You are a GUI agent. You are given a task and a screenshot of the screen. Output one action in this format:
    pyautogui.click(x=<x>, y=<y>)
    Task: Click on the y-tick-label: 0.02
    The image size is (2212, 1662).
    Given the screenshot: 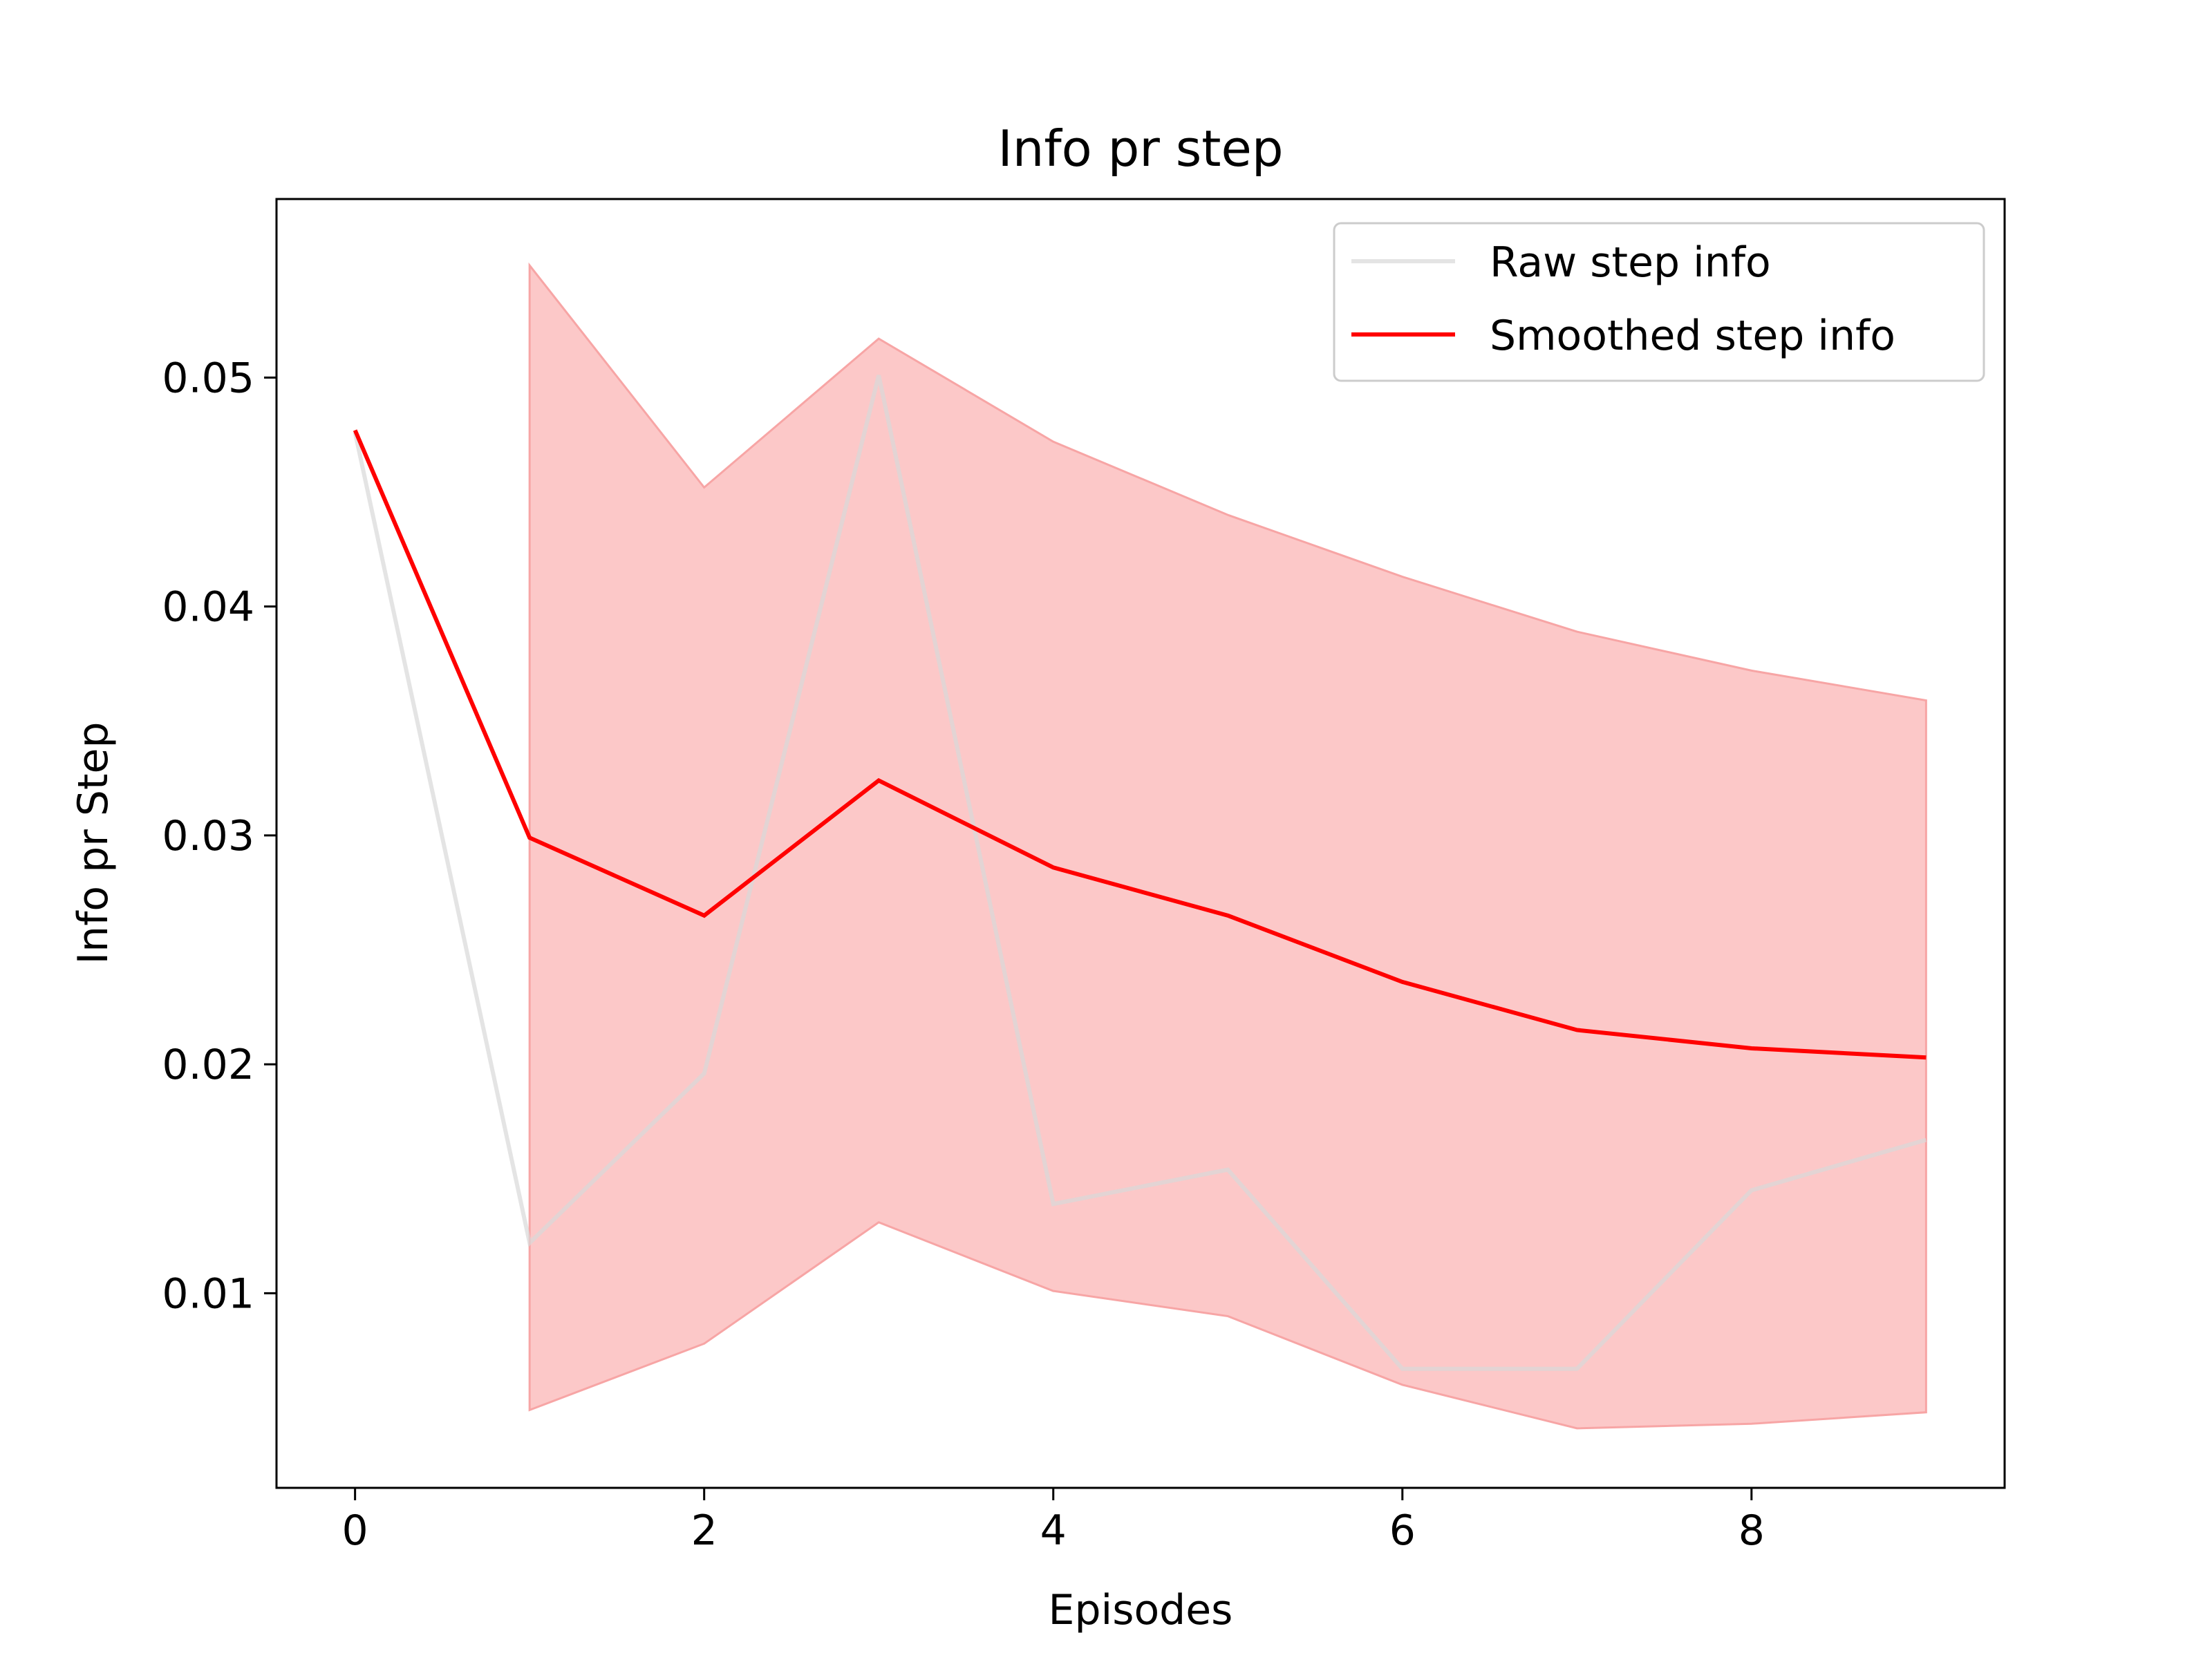 What is the action you would take?
    pyautogui.click(x=208, y=1065)
    